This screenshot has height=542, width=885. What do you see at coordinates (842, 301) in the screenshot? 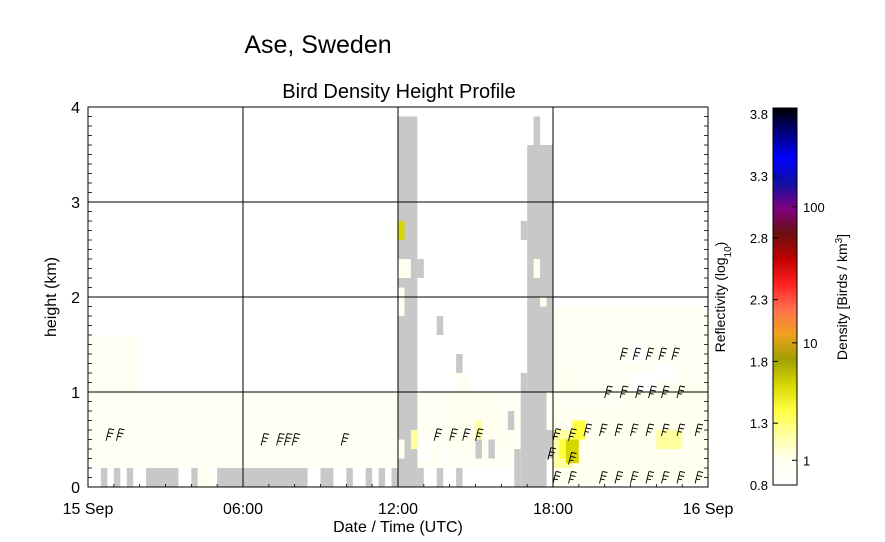
I see `density-label-text: Density [Birds / km` at bounding box center [842, 301].